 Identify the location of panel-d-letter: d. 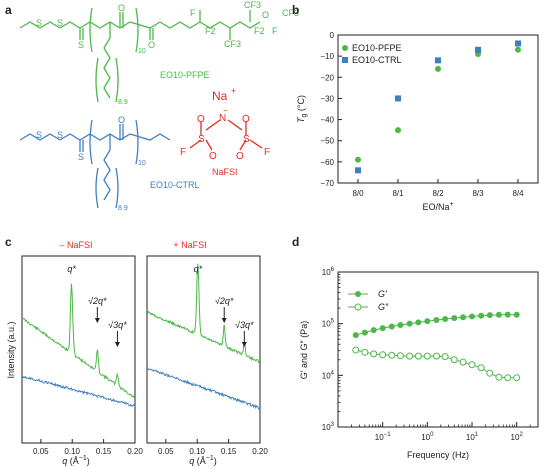
(295, 242).